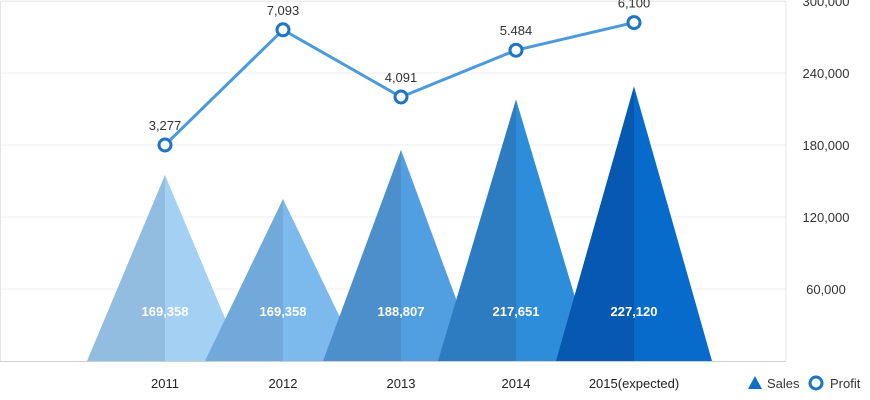 This screenshot has width=870, height=400. What do you see at coordinates (634, 5) in the screenshot?
I see `profit-data-label: 6,100` at bounding box center [634, 5].